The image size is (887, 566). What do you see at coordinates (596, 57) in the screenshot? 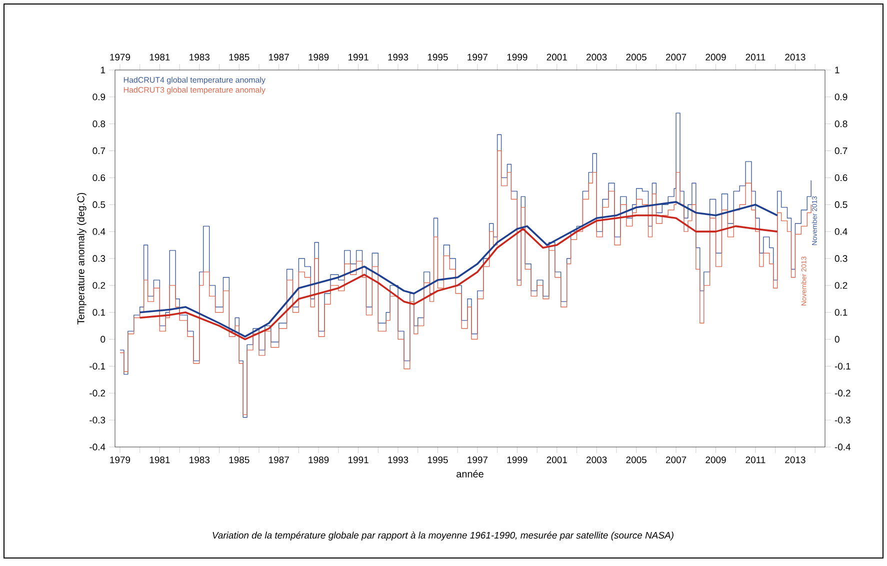
I see `x-tick-label: 2003` at bounding box center [596, 57].